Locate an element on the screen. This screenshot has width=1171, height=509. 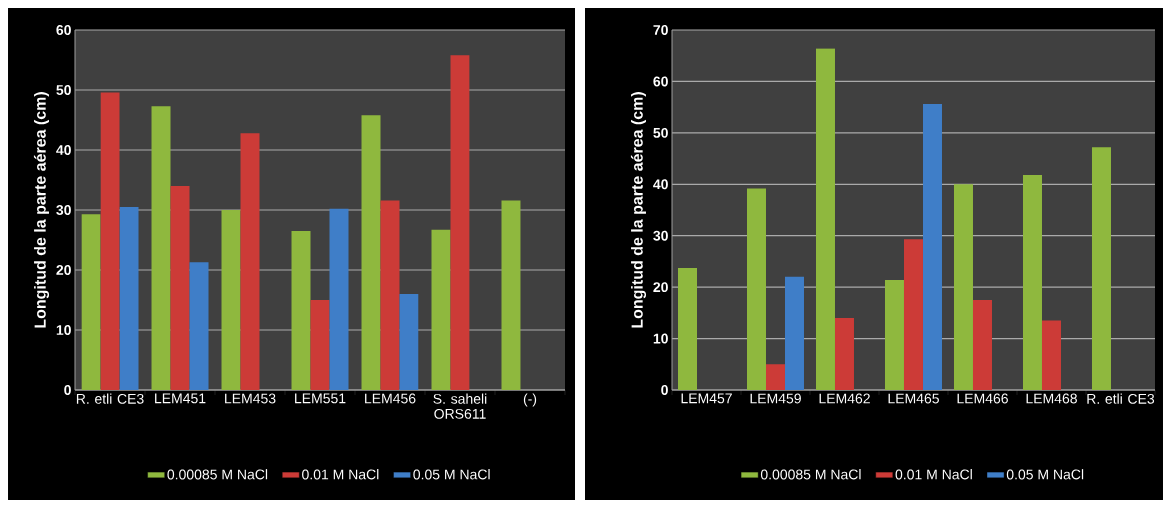
x-tick-label: LEM459 is located at coordinates (775, 398).